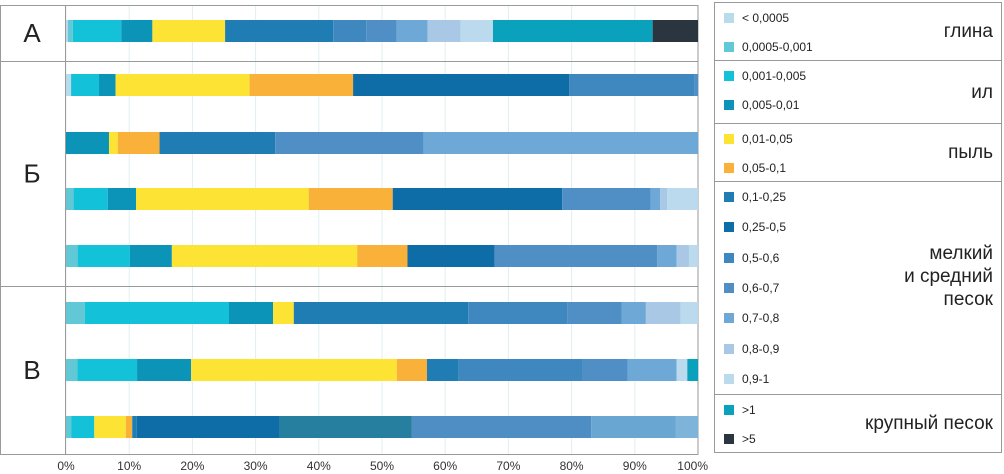 The width and height of the screenshot is (1004, 474). What do you see at coordinates (858, 424) in the screenshot?
I see `legend-group: >1 >5 крупный песок` at bounding box center [858, 424].